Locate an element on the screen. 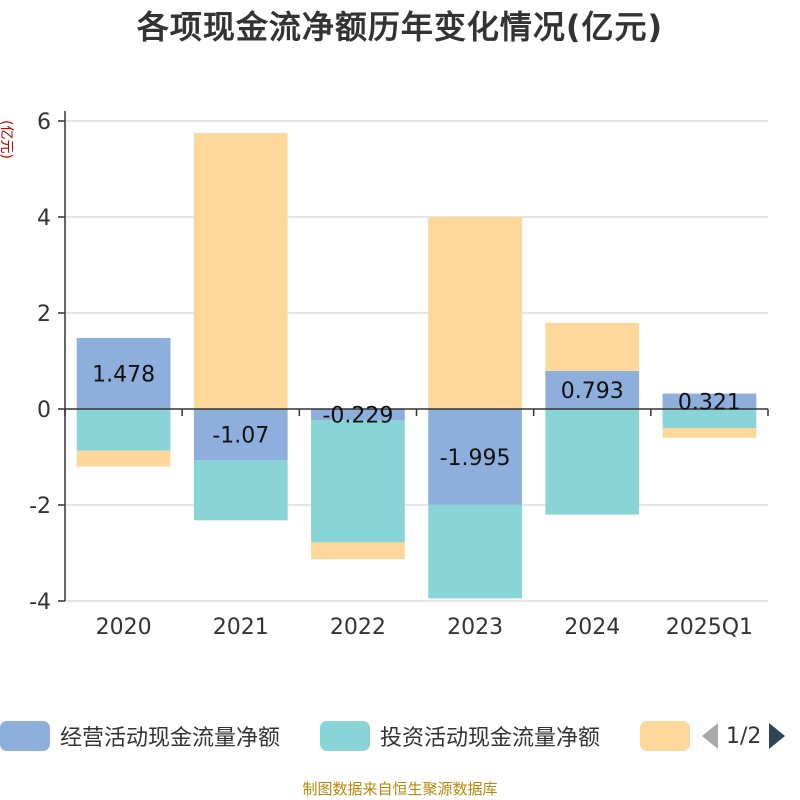 The width and height of the screenshot is (800, 800). bar-segment-s0-2024 is located at coordinates (592, 389).